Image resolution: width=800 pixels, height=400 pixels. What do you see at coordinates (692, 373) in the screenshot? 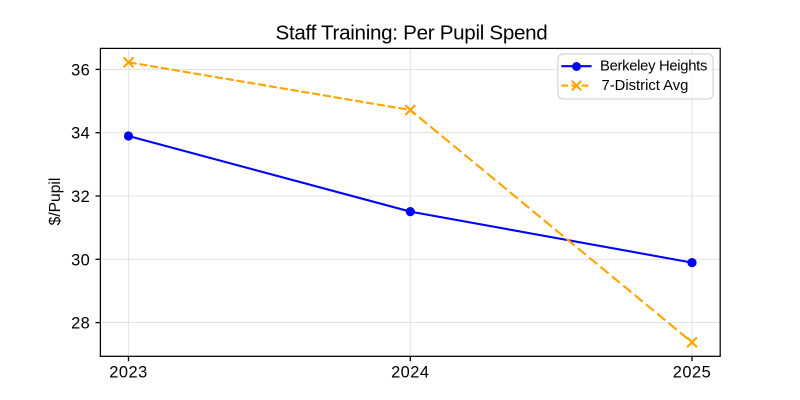
I see `svg-text: 2025` at bounding box center [692, 373].